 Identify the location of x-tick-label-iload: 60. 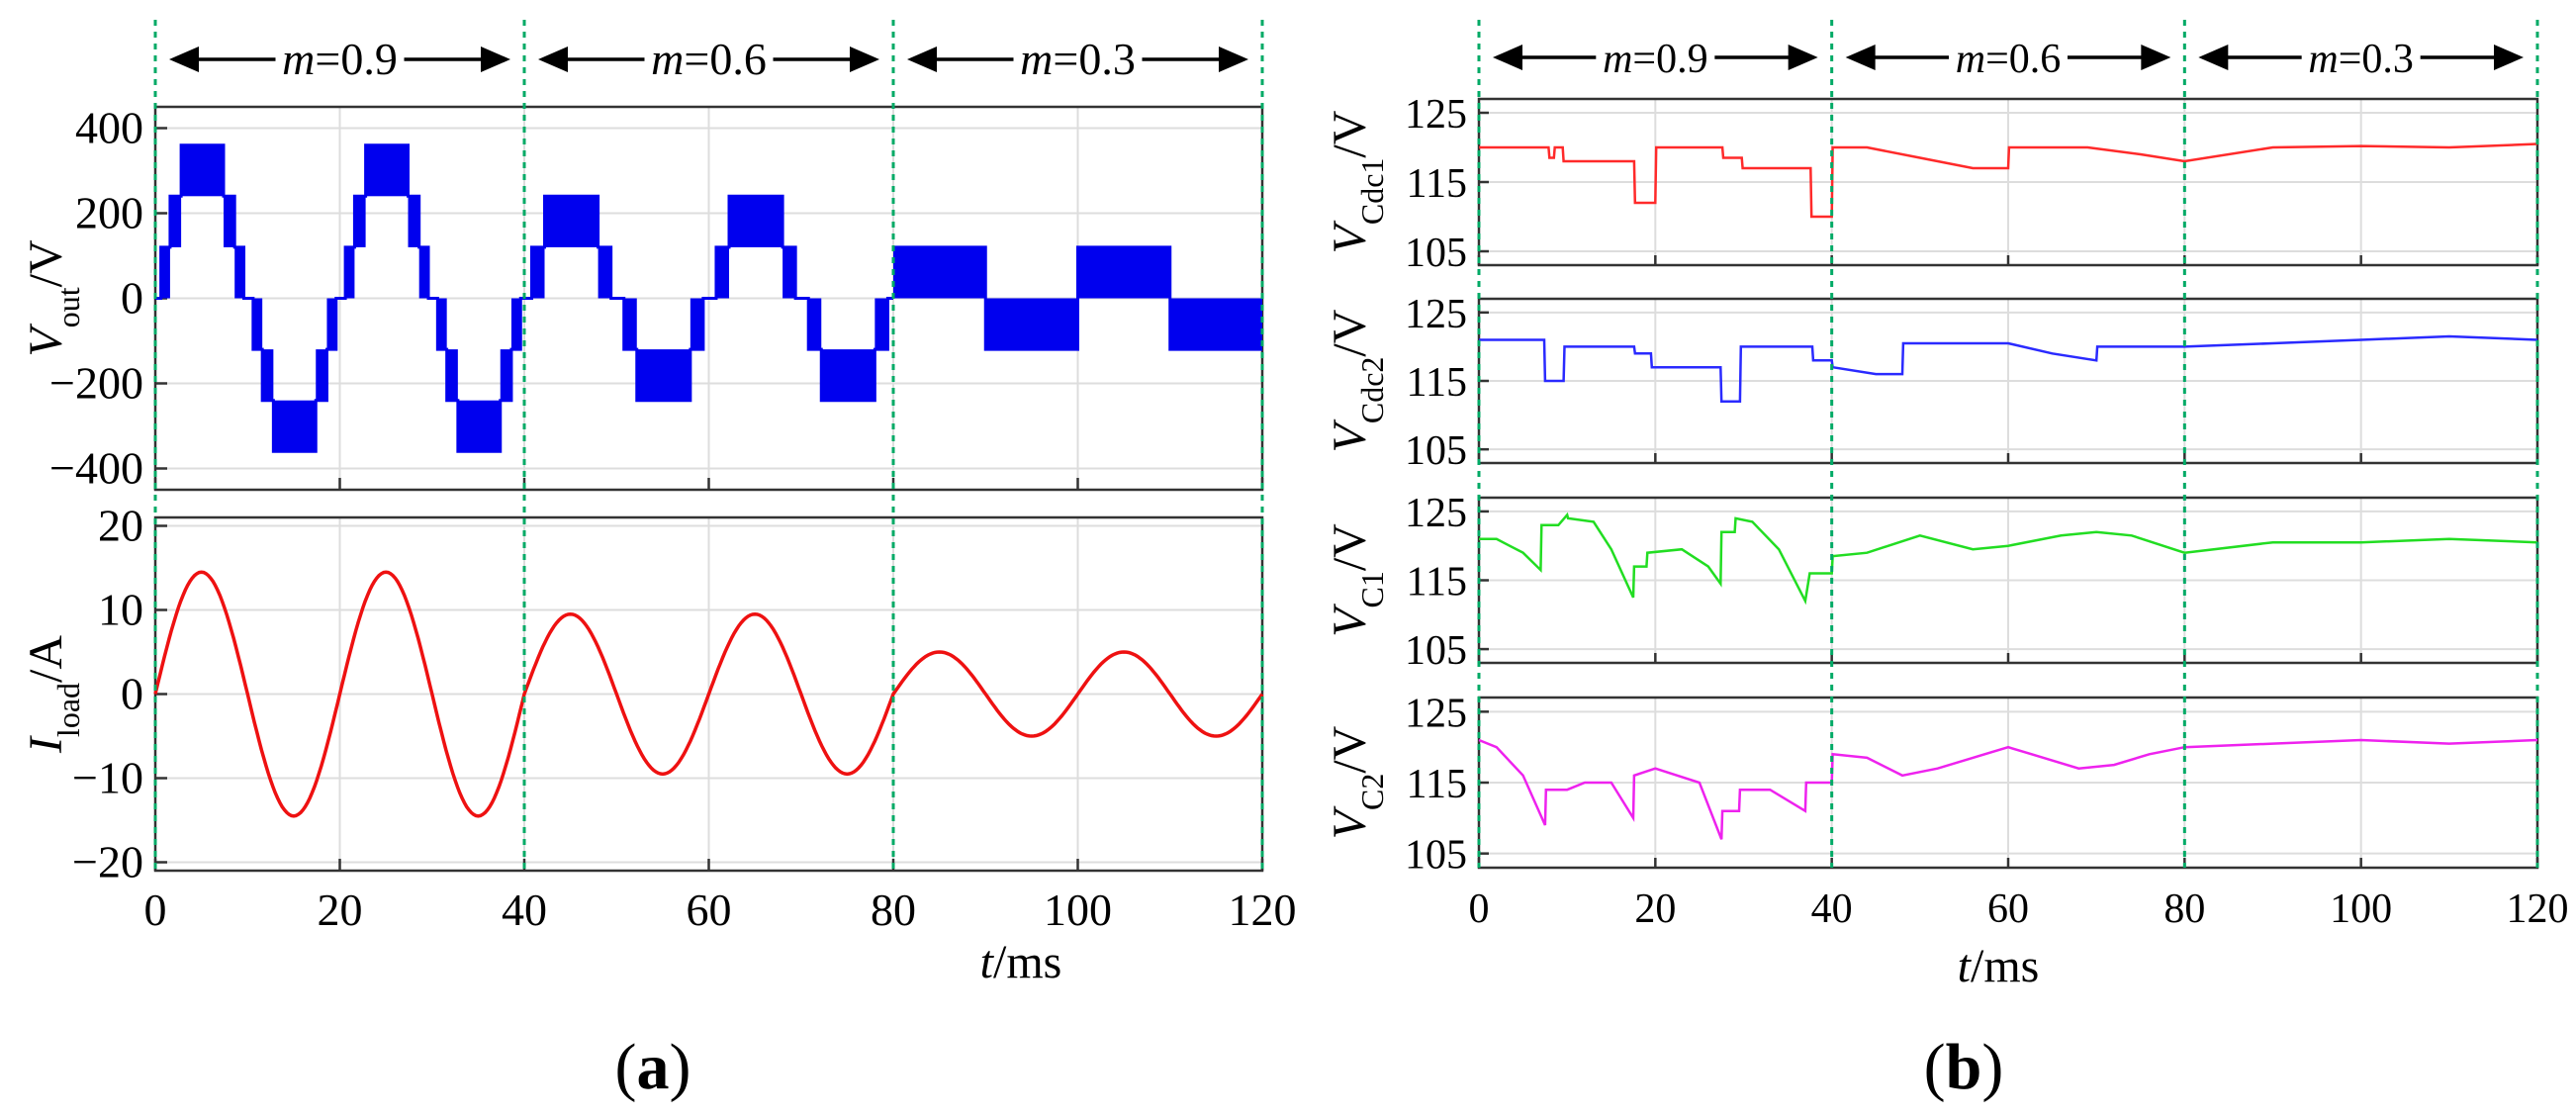
(709, 910).